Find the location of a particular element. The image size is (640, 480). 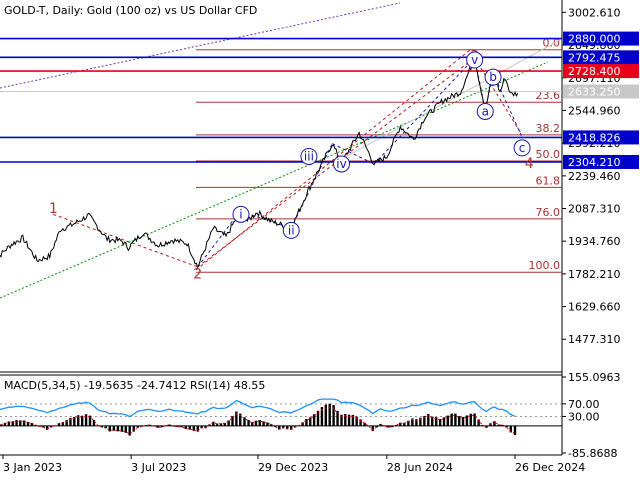

date-tick-label: 29 Dec 2023 is located at coordinates (293, 467).